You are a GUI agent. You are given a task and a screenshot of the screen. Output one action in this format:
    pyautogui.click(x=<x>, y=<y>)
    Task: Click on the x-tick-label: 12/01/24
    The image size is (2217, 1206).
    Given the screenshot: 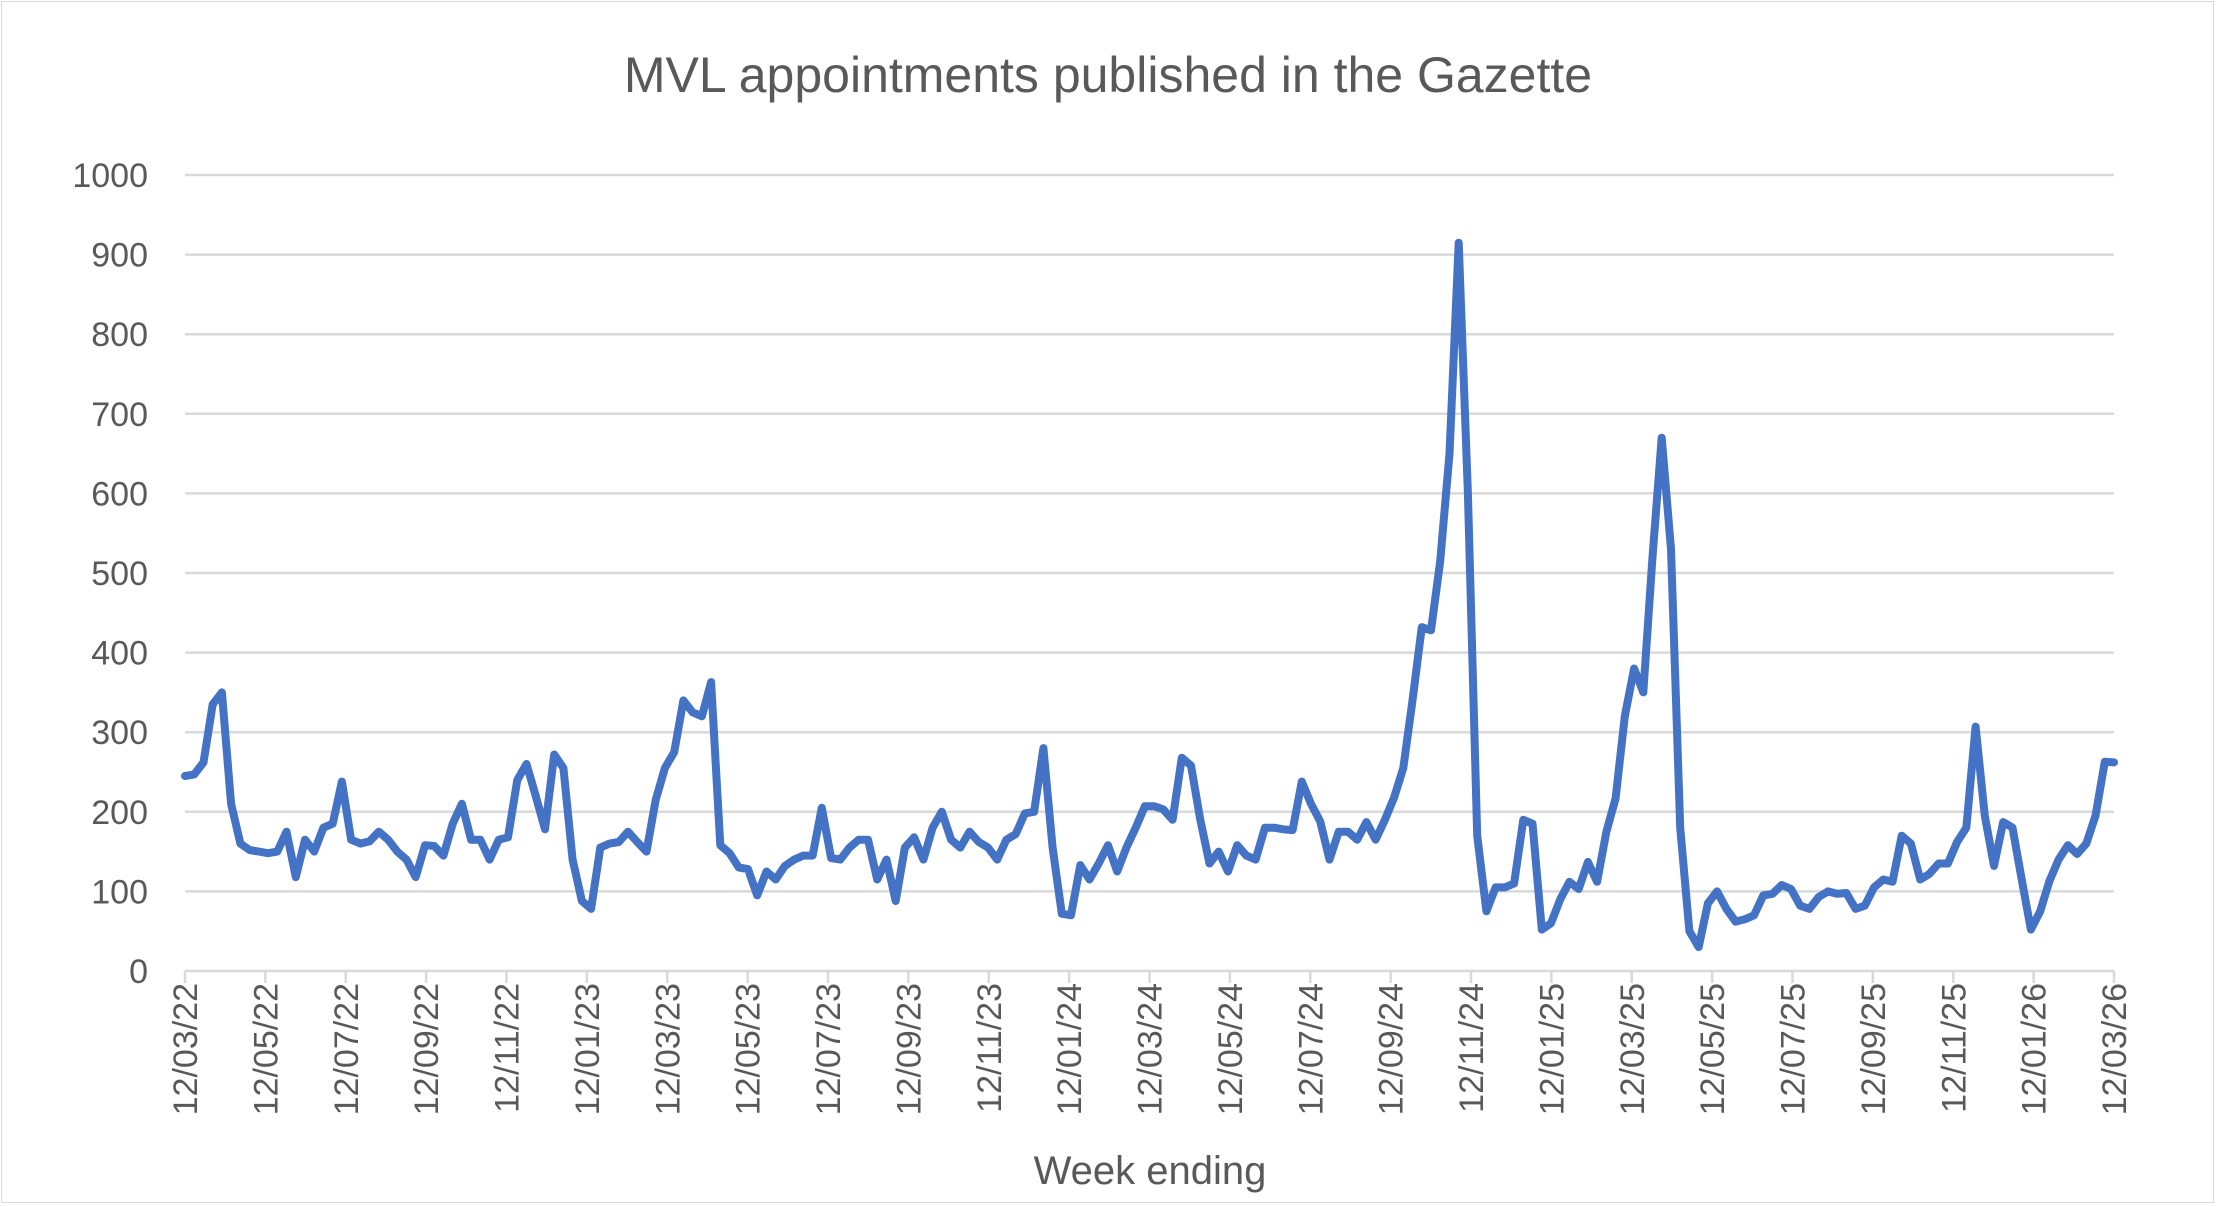 What is the action you would take?
    pyautogui.click(x=1070, y=1049)
    